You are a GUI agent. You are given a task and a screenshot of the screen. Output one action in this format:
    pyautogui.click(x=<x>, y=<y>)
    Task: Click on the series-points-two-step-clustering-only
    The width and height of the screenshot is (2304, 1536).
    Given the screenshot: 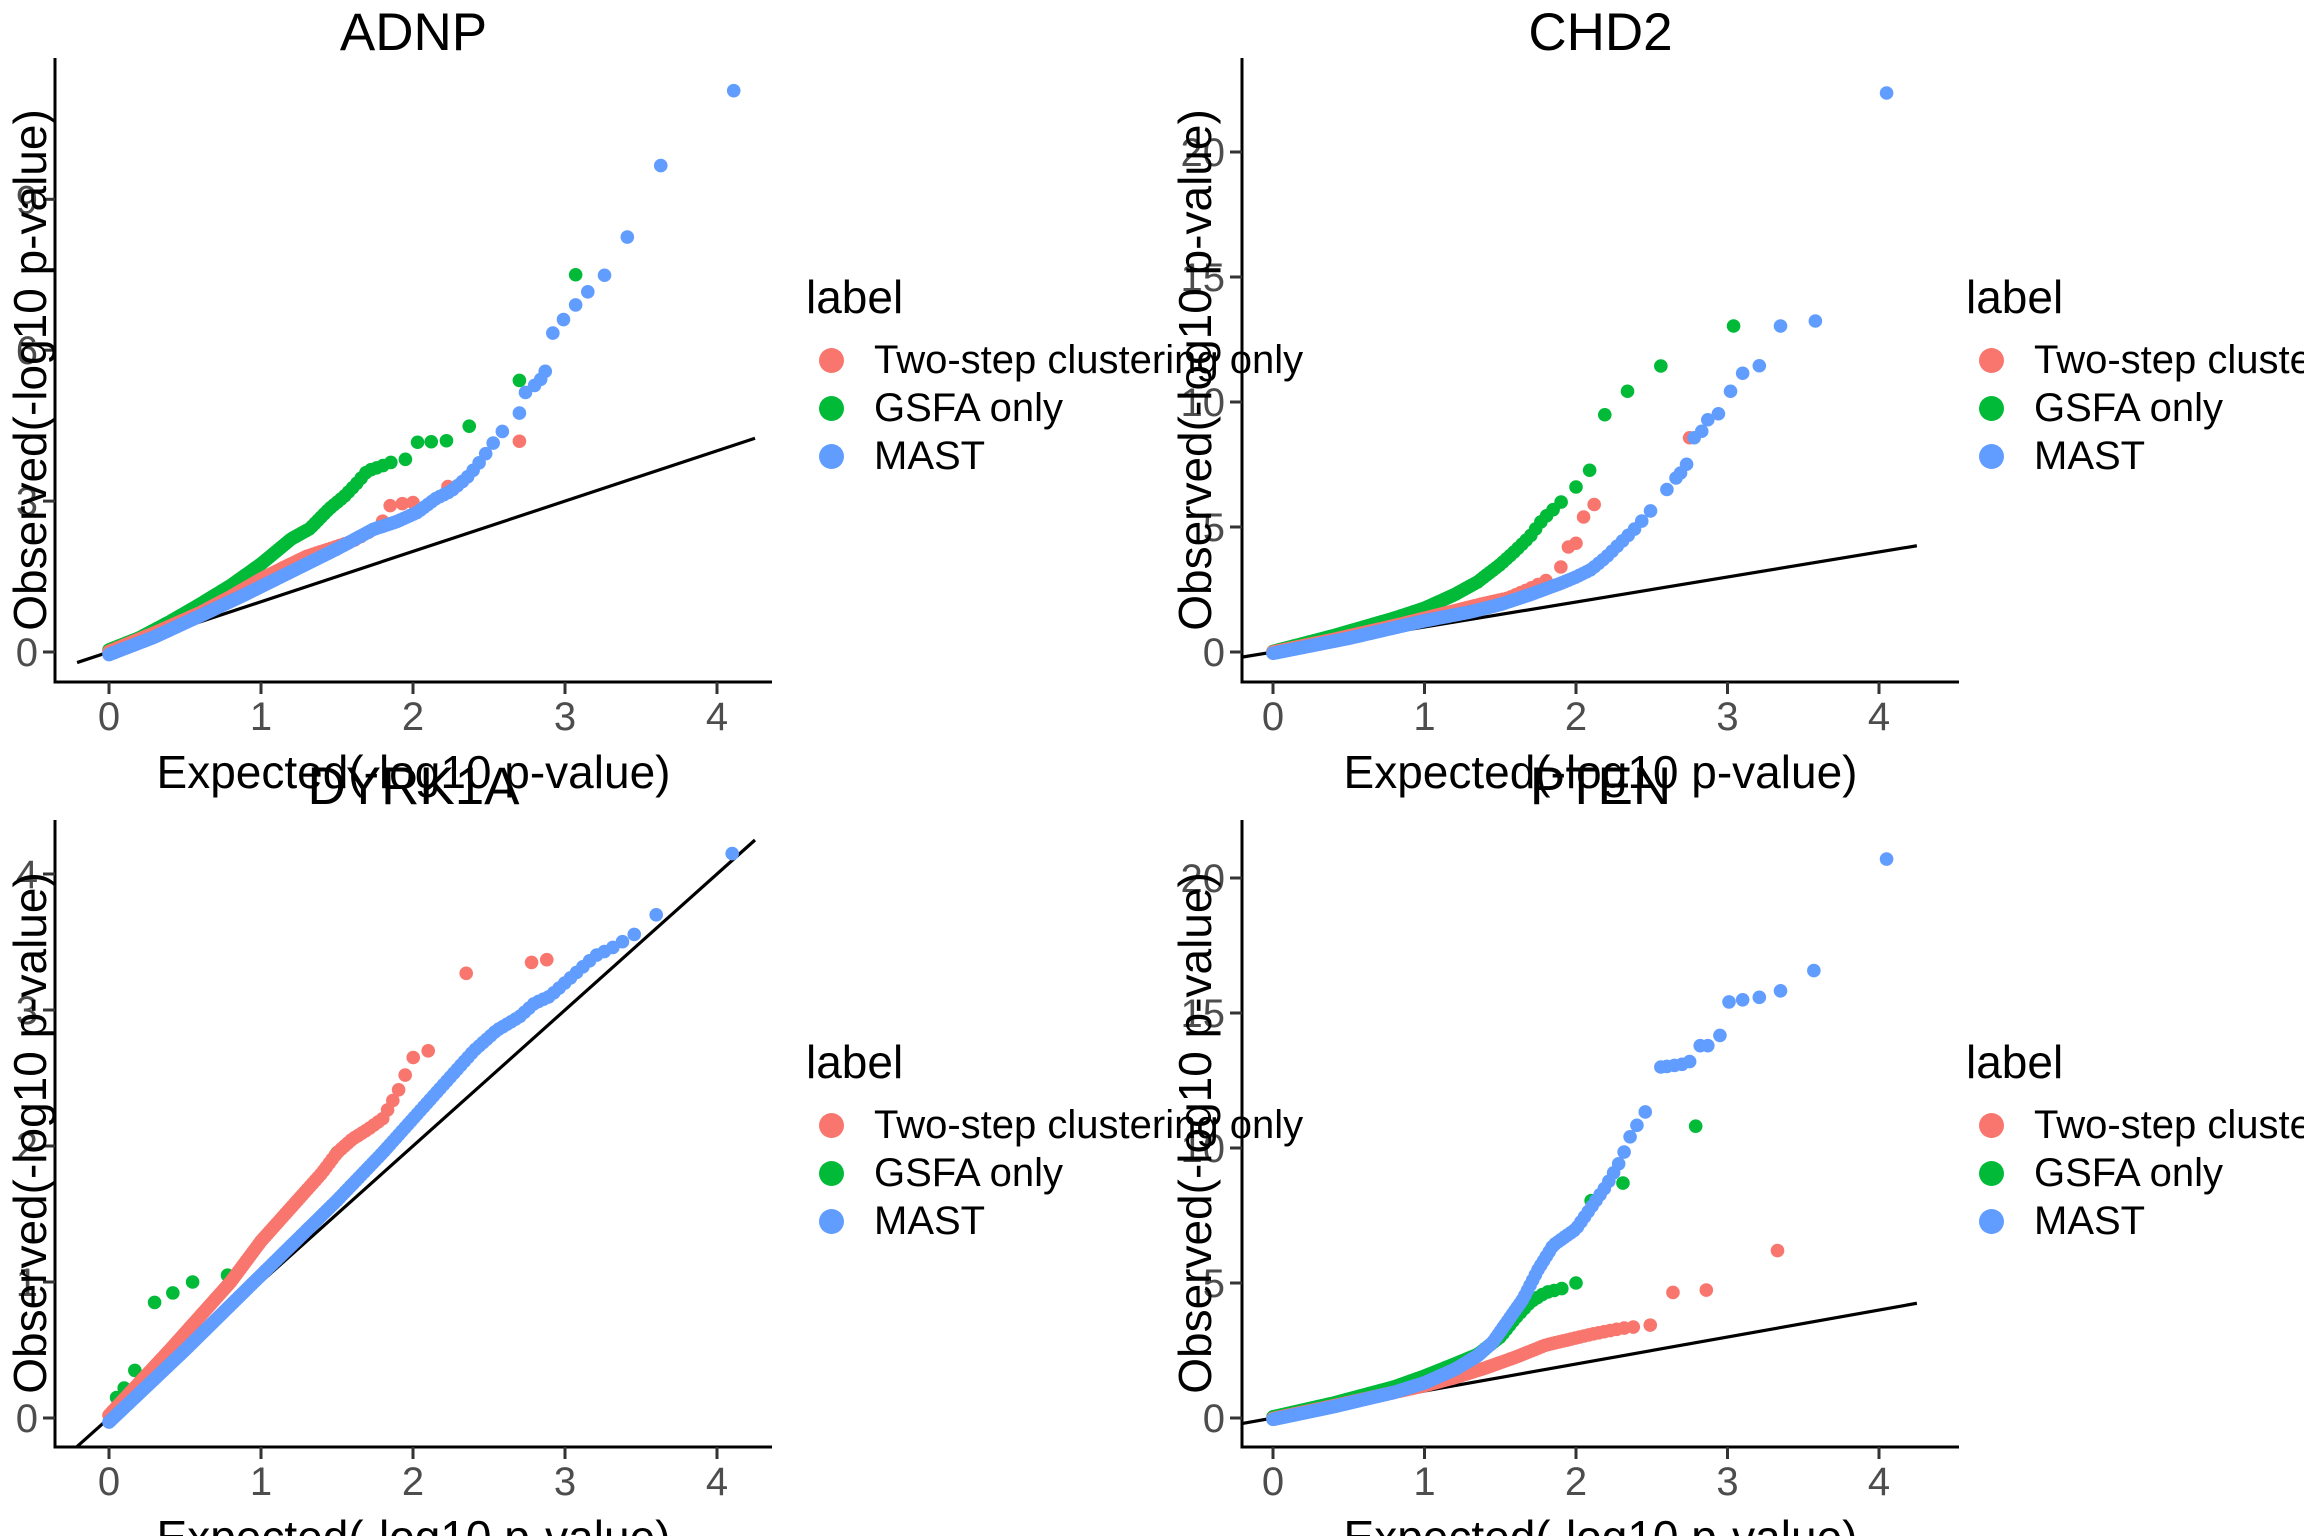 What is the action you would take?
    pyautogui.click(x=328, y=1187)
    